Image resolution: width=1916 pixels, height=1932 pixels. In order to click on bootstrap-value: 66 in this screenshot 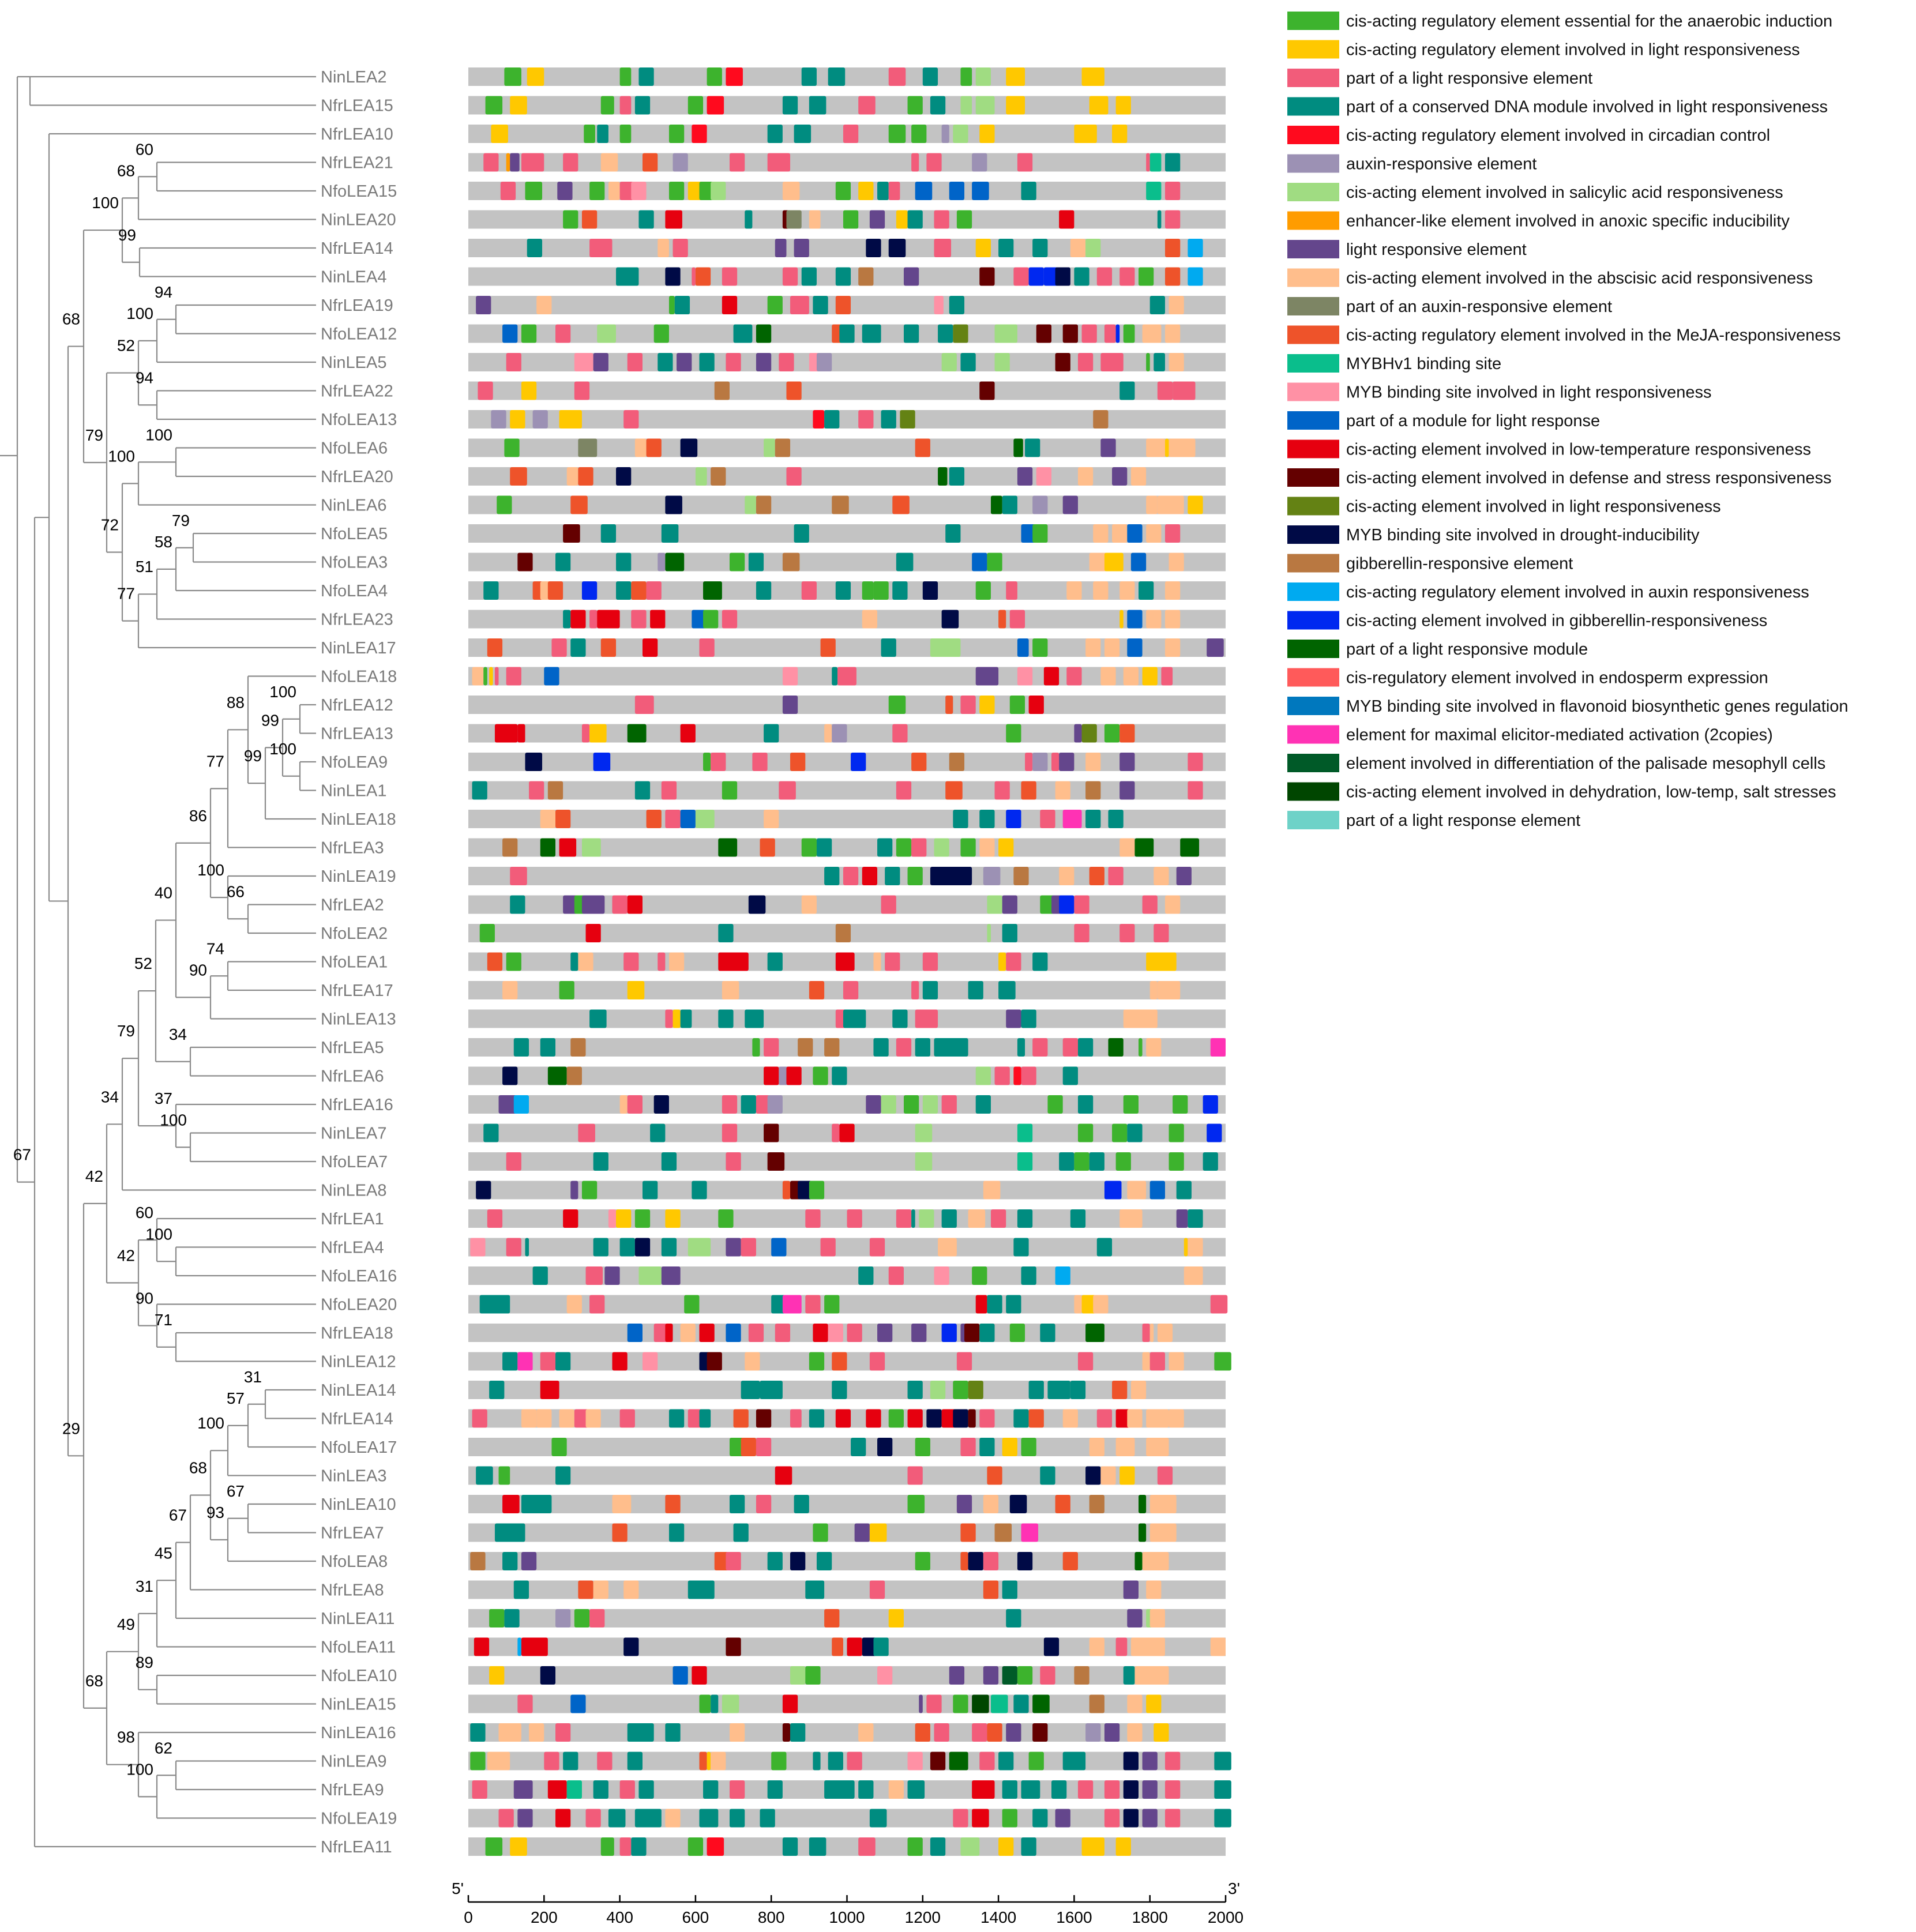, I will do `click(236, 891)`.